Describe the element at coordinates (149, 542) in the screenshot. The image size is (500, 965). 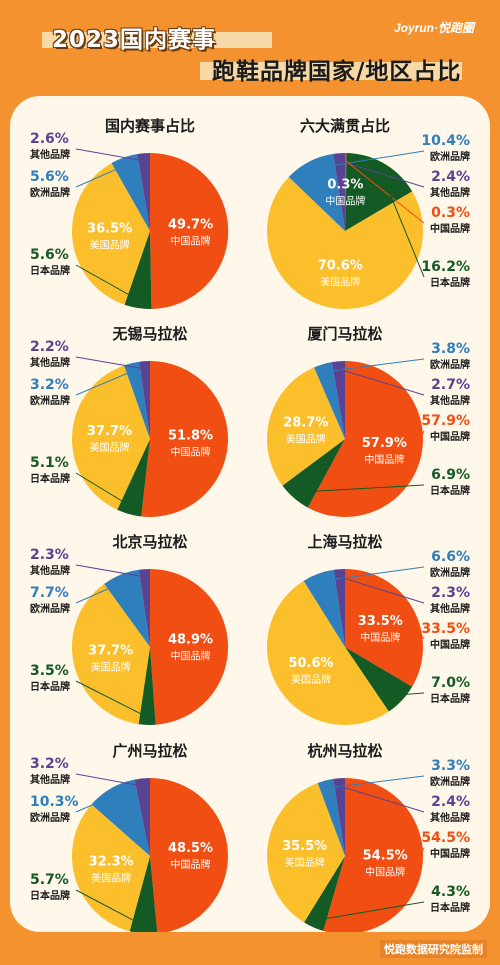
I see `chart-title: 北京马拉松` at that location.